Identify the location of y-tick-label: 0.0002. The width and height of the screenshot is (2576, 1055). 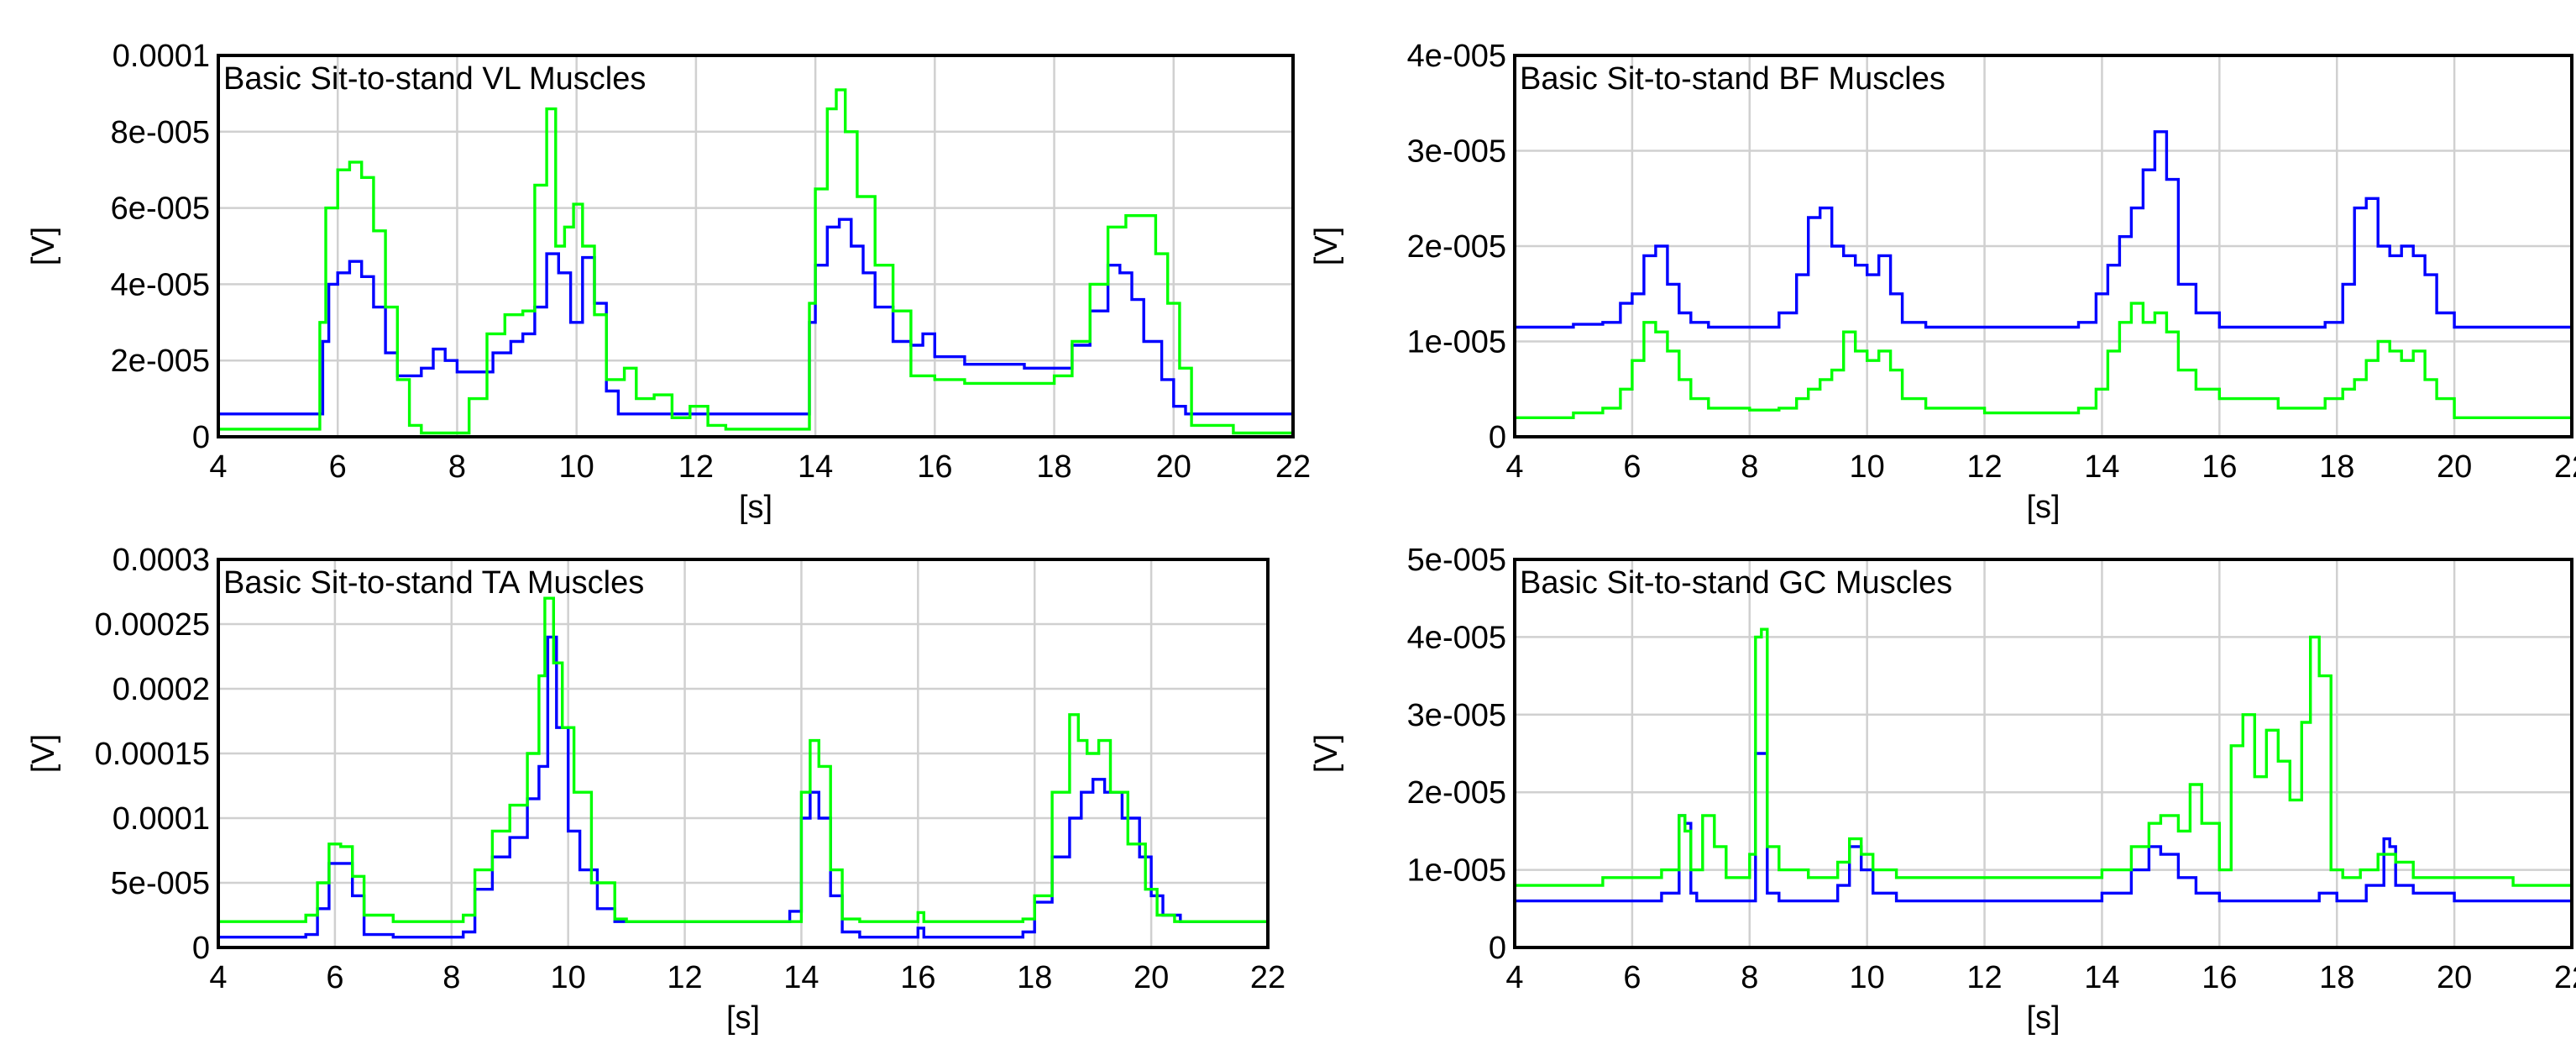
(161, 689).